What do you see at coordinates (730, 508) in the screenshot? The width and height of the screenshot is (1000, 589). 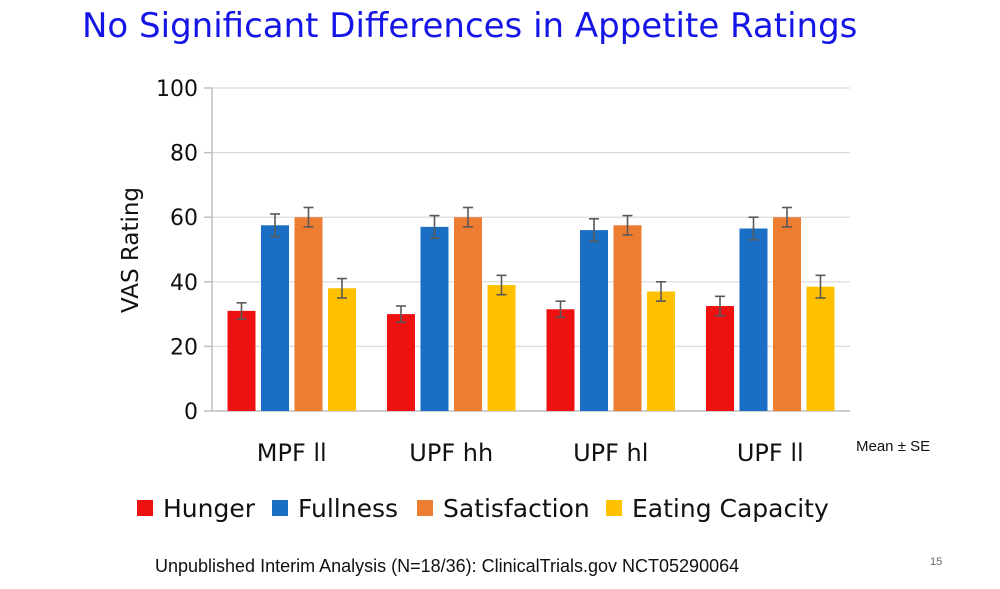 I see `legend-label-eating-capacity: Eating Capacity` at bounding box center [730, 508].